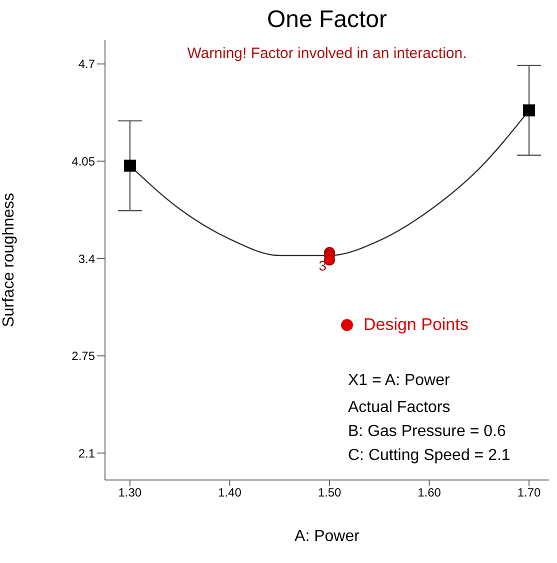  I want to click on annotation: C: Cutting Speed = 2.1, so click(429, 455).